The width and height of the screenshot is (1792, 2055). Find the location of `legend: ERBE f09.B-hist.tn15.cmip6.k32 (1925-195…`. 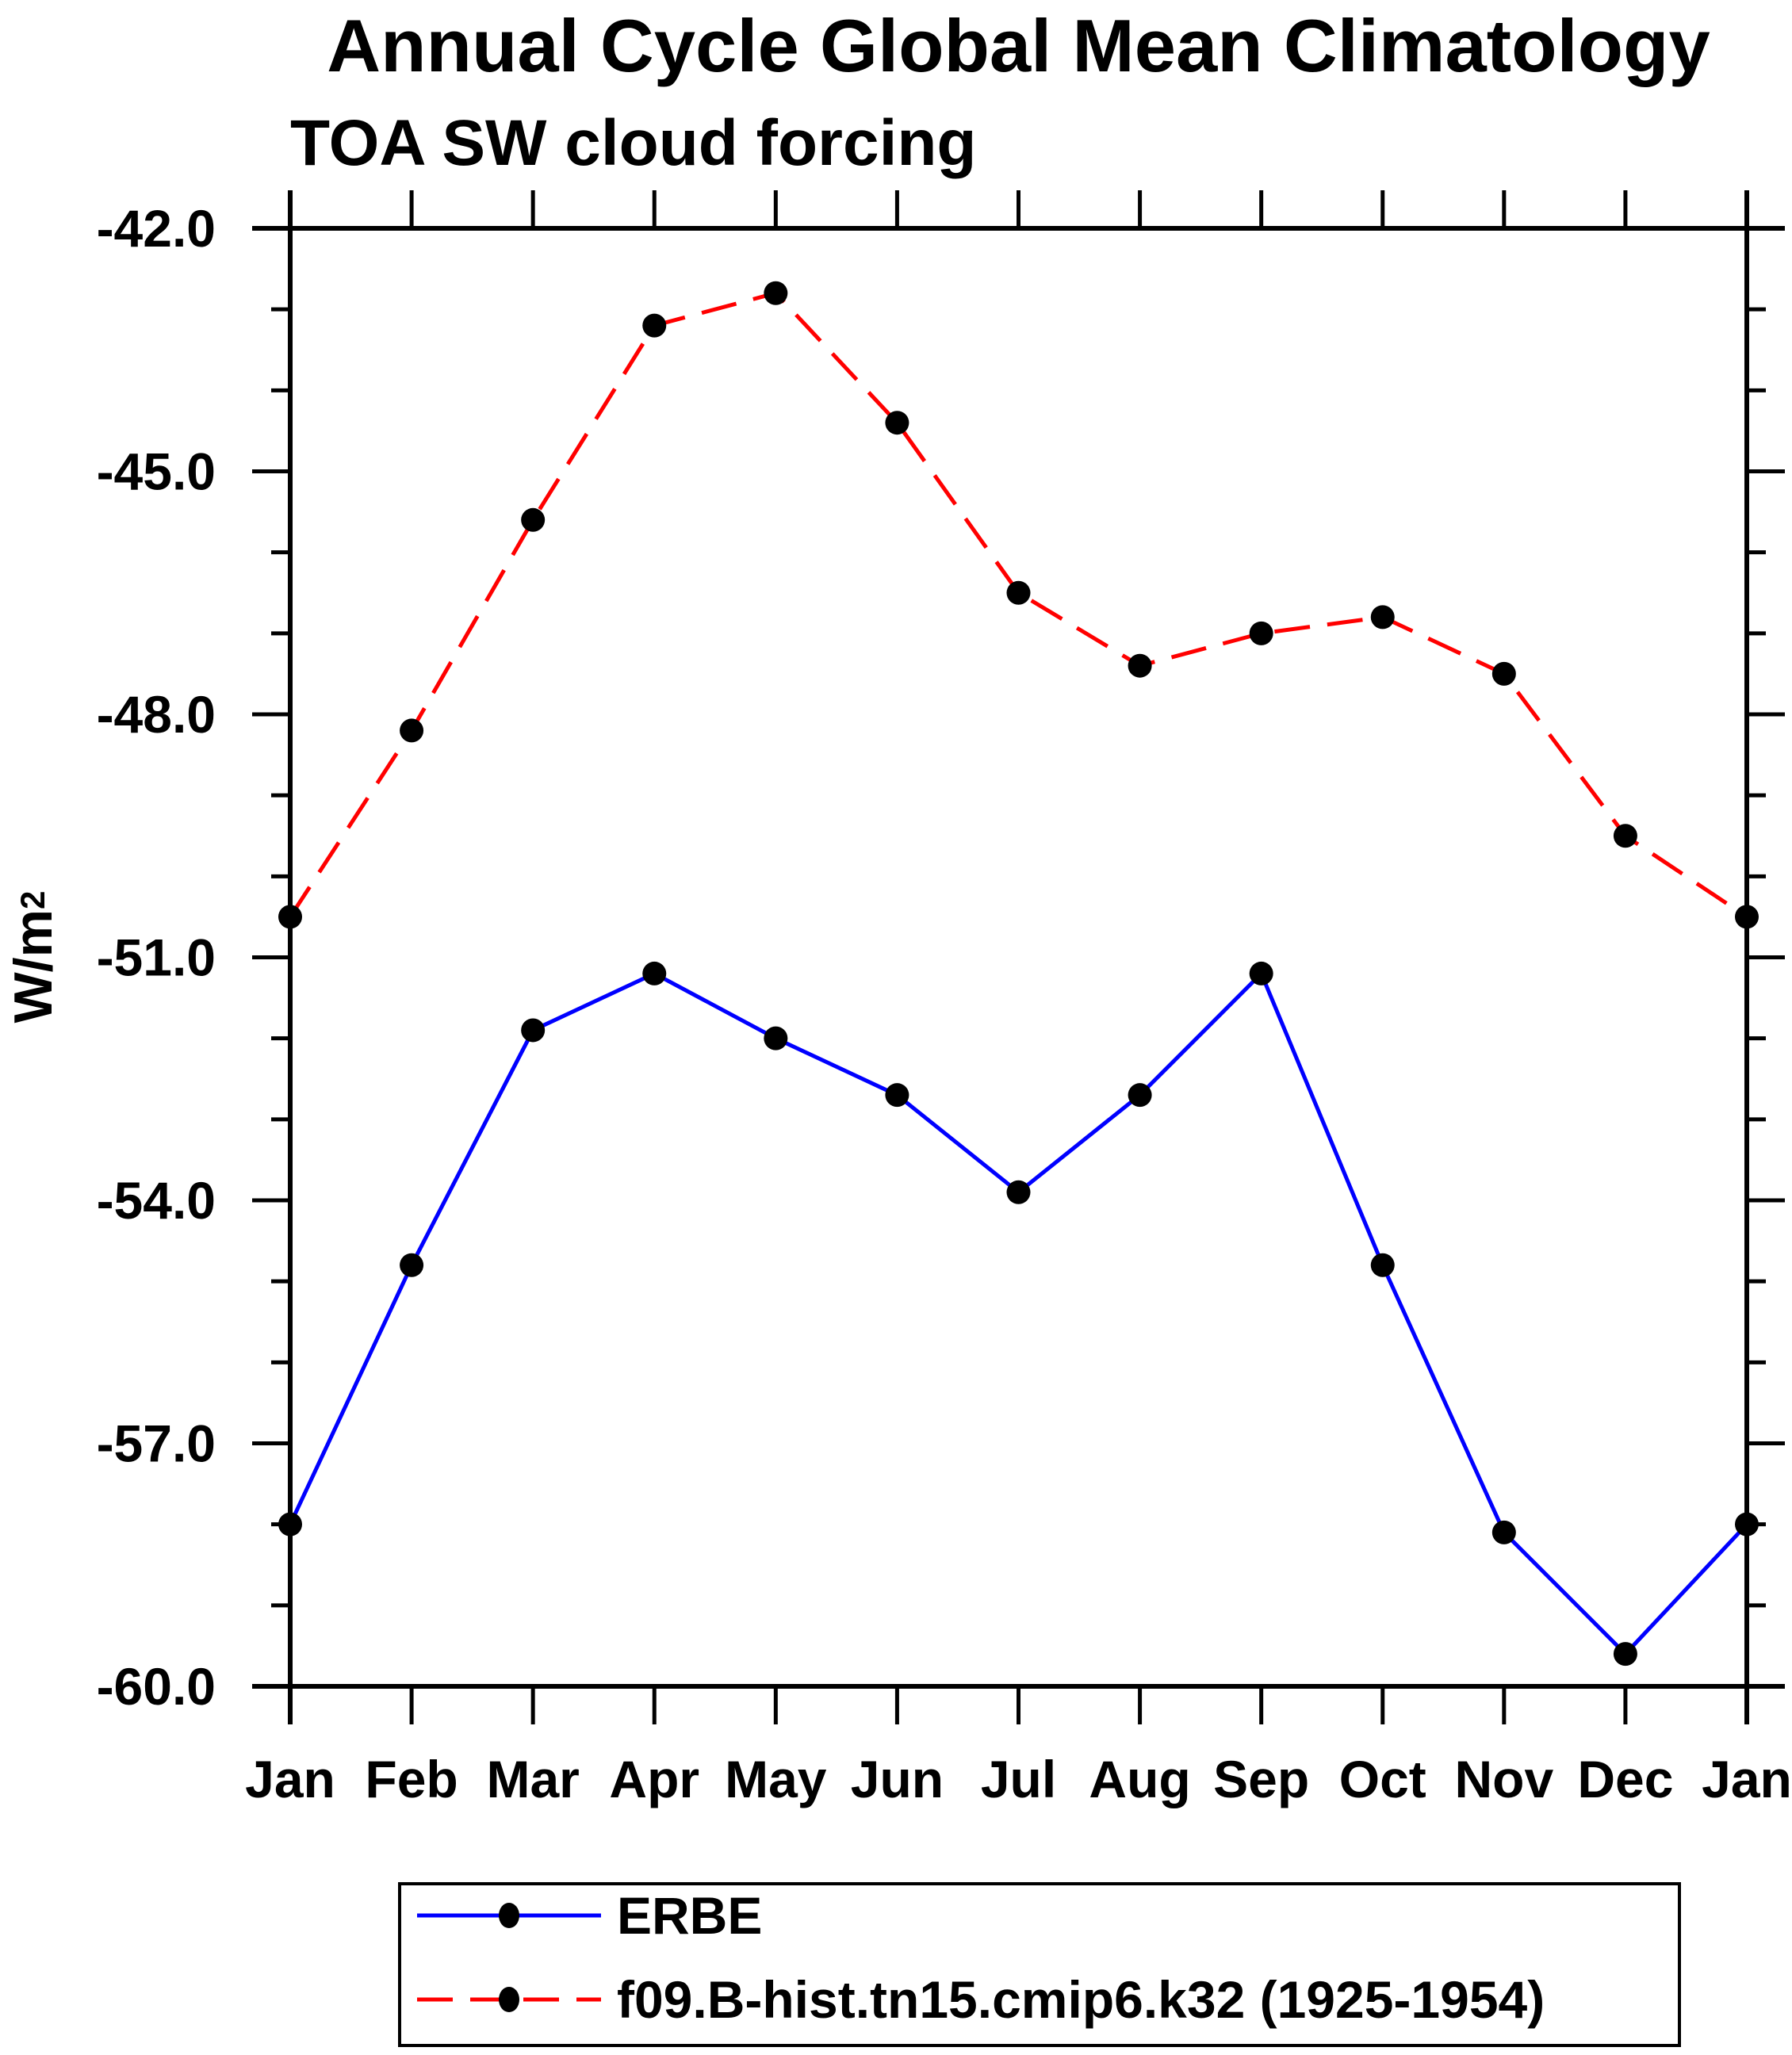

legend: ERBE f09.B-hist.tn15.cmip6.k32 (1925-195… is located at coordinates (1039, 1964).